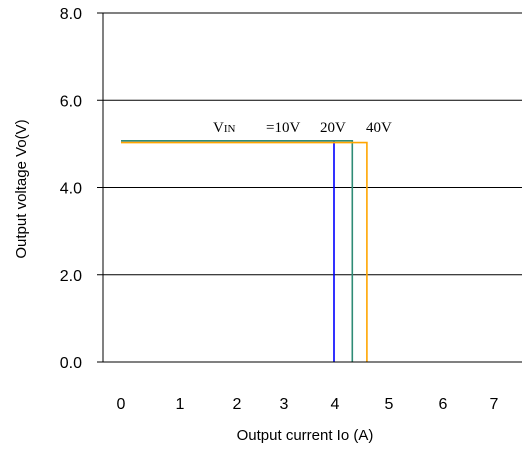 This screenshot has width=523, height=449. What do you see at coordinates (21, 188) in the screenshot?
I see `y-axis-title: Output voltage Vo(V)` at bounding box center [21, 188].